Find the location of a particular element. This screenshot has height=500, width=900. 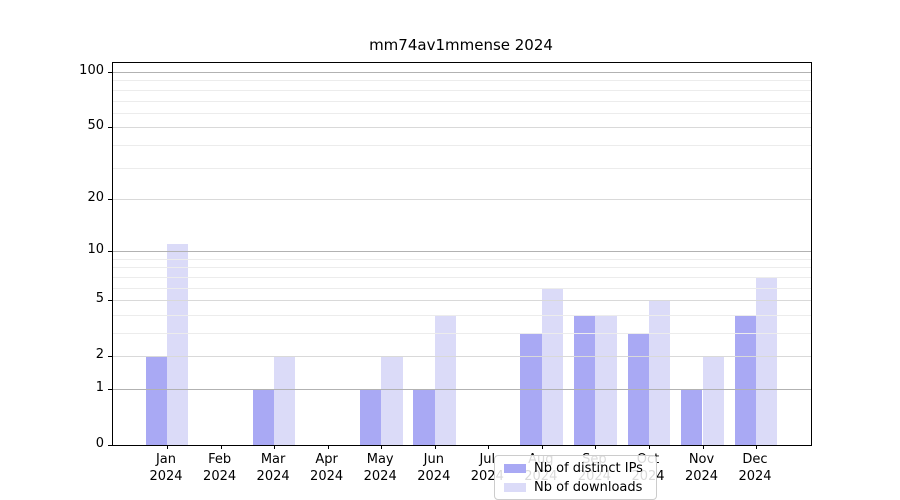

bar-nb-of-downloads-mar is located at coordinates (285, 400).